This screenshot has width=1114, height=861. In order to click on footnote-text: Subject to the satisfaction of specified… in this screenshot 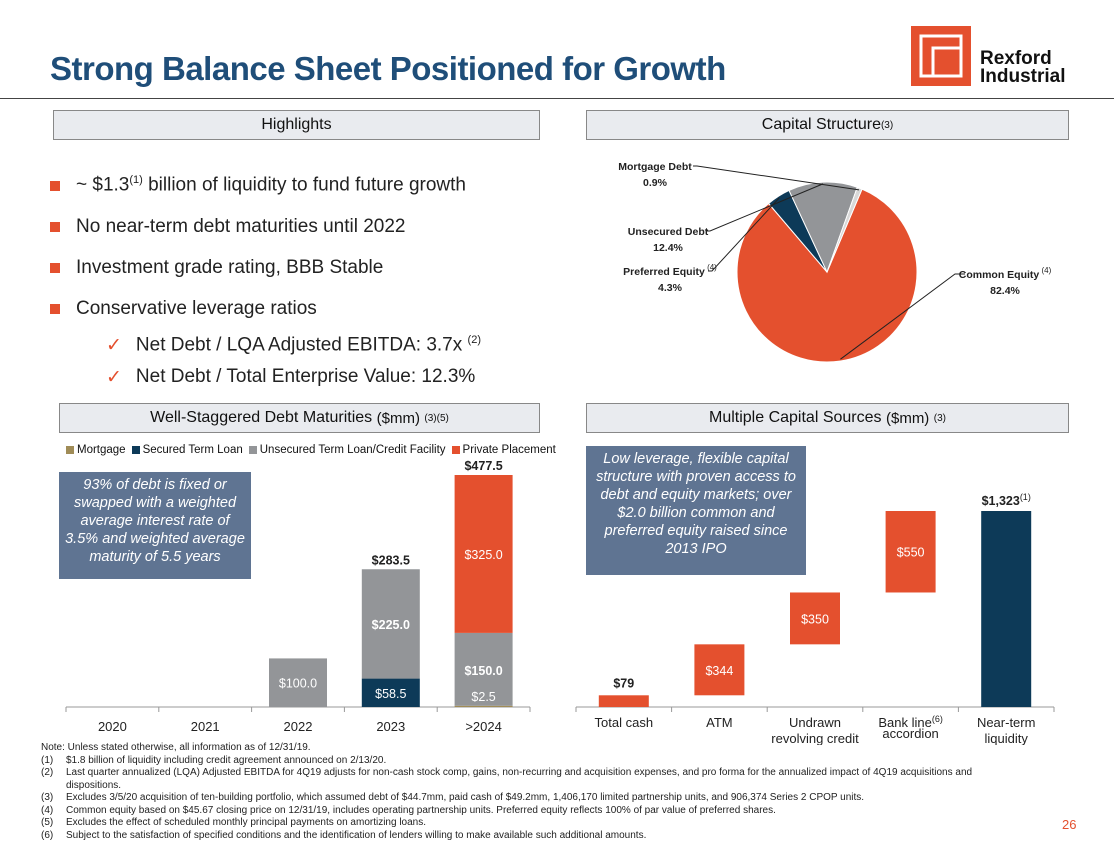, I will do `click(356, 835)`.